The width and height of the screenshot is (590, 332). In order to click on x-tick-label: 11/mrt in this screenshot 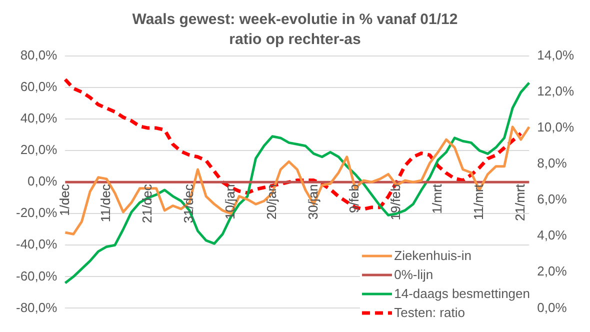, I will do `click(478, 202)`.